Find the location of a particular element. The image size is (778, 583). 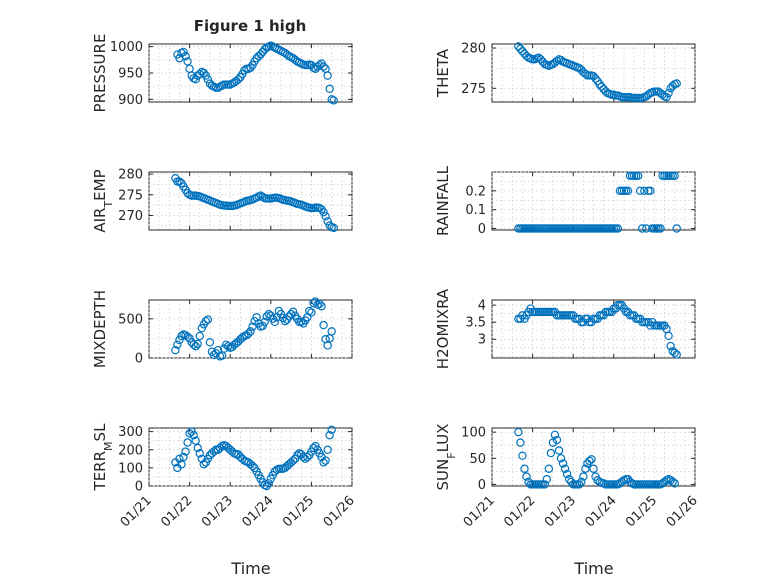

y-tick-label: 275 is located at coordinates (130, 195).